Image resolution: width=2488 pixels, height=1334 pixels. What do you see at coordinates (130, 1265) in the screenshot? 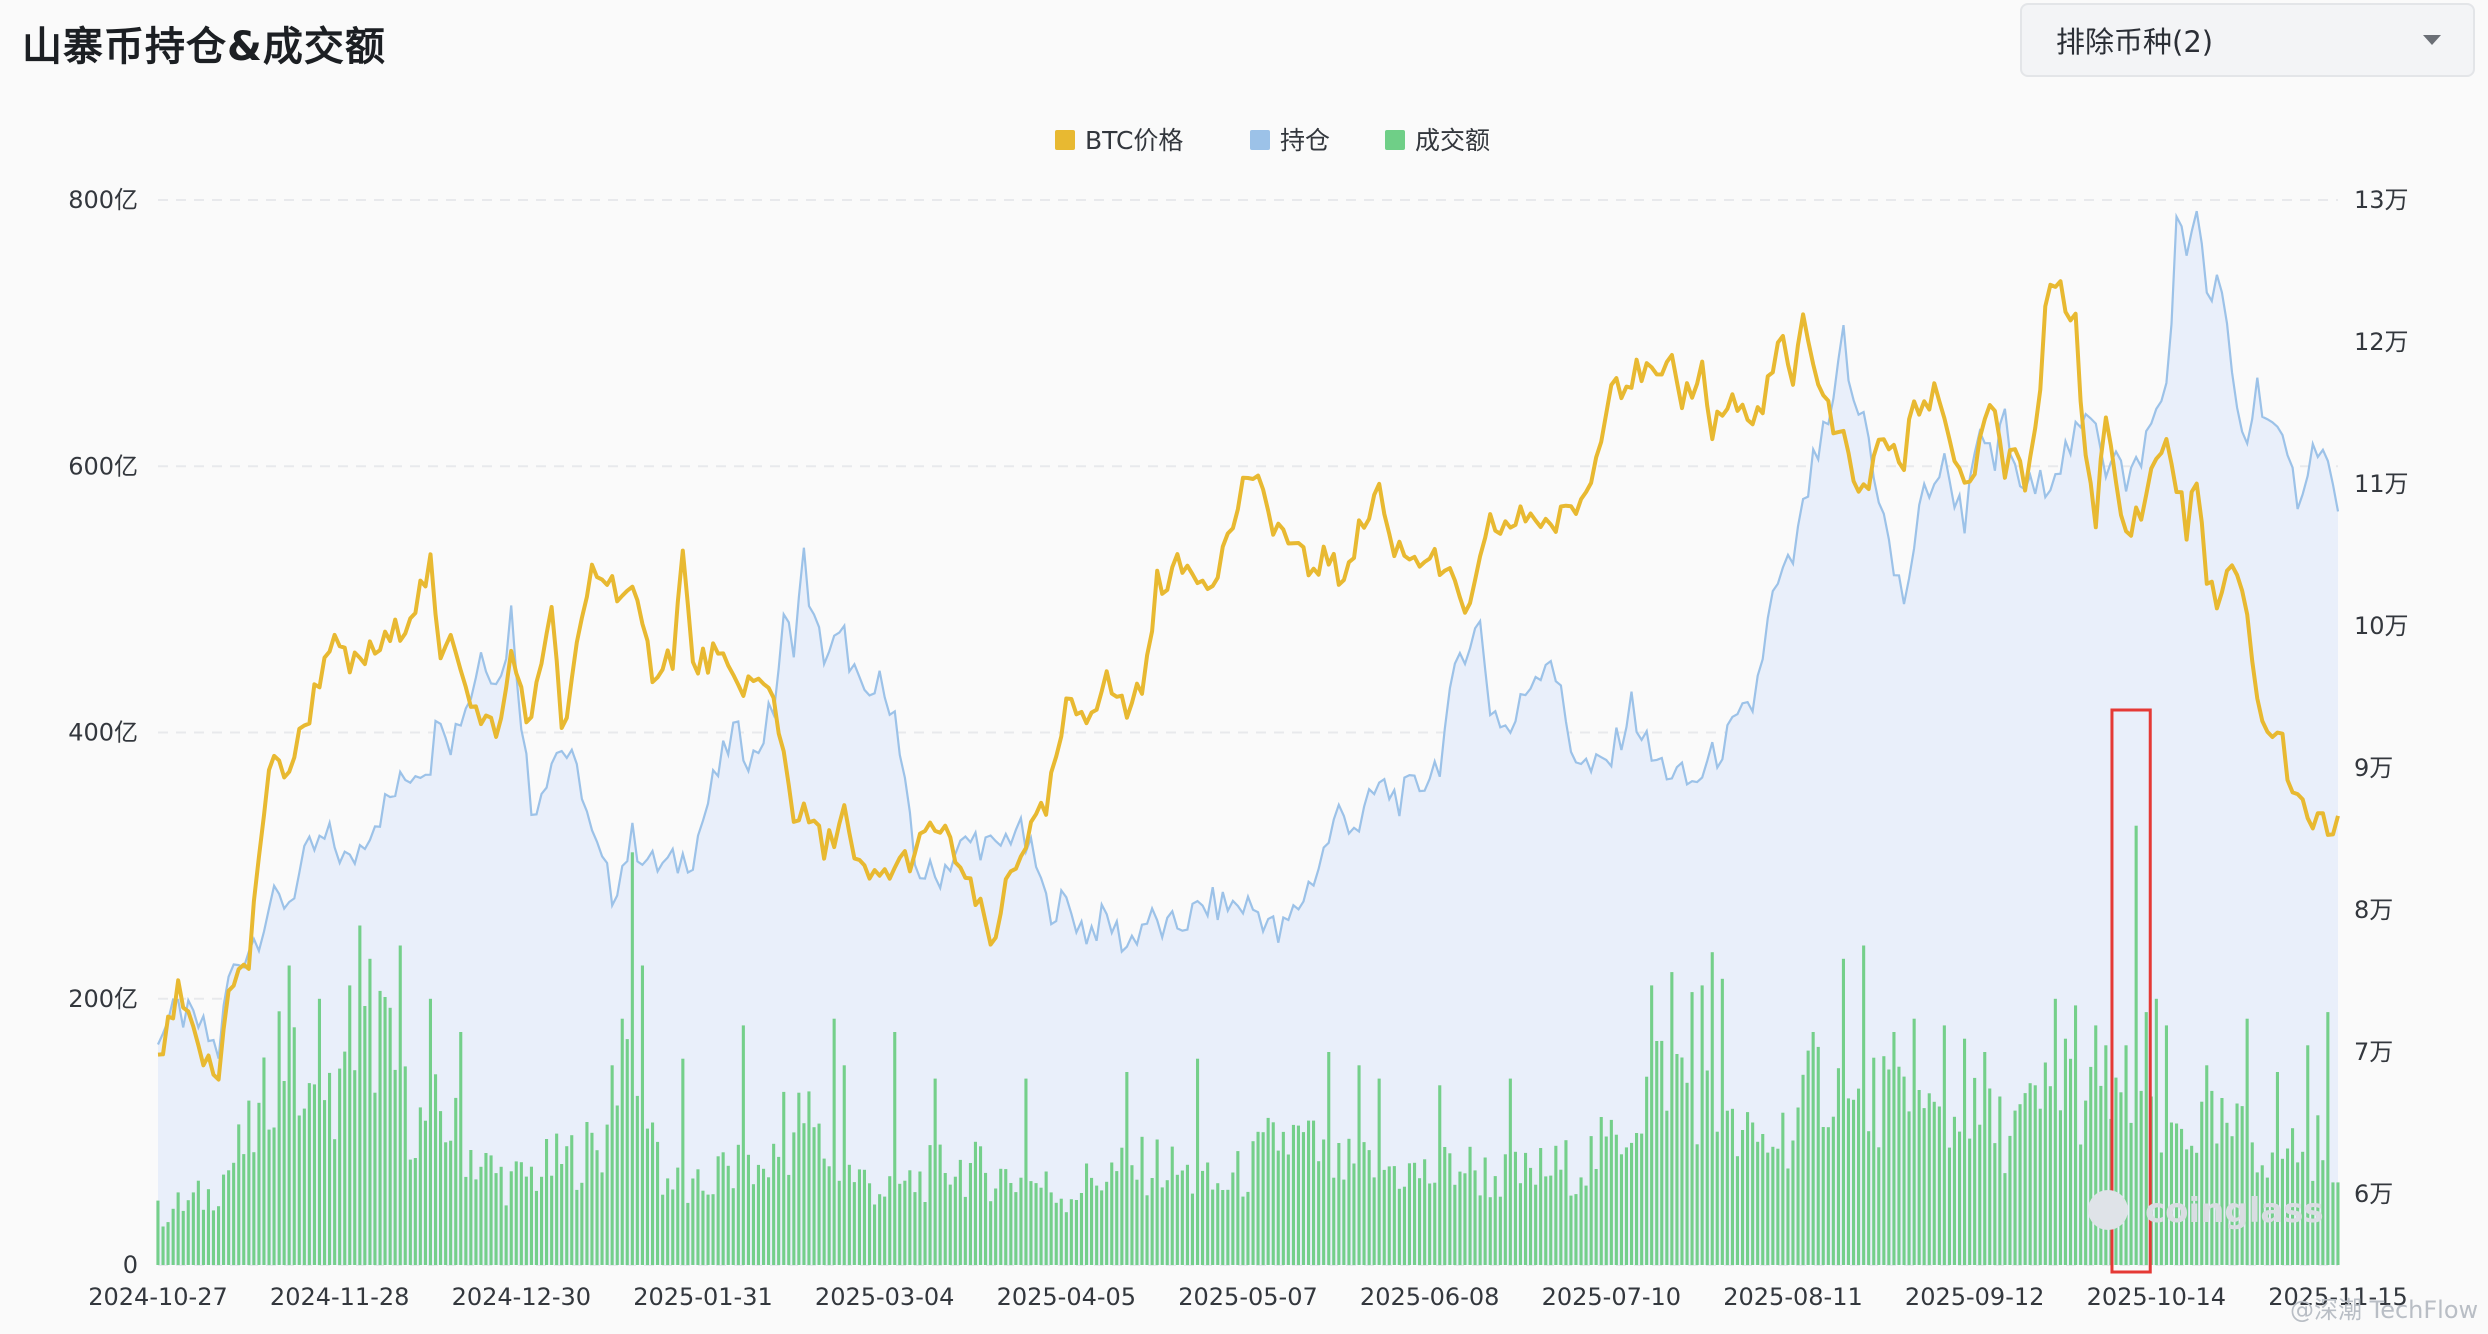
I see `left-tick-label: 0` at bounding box center [130, 1265].